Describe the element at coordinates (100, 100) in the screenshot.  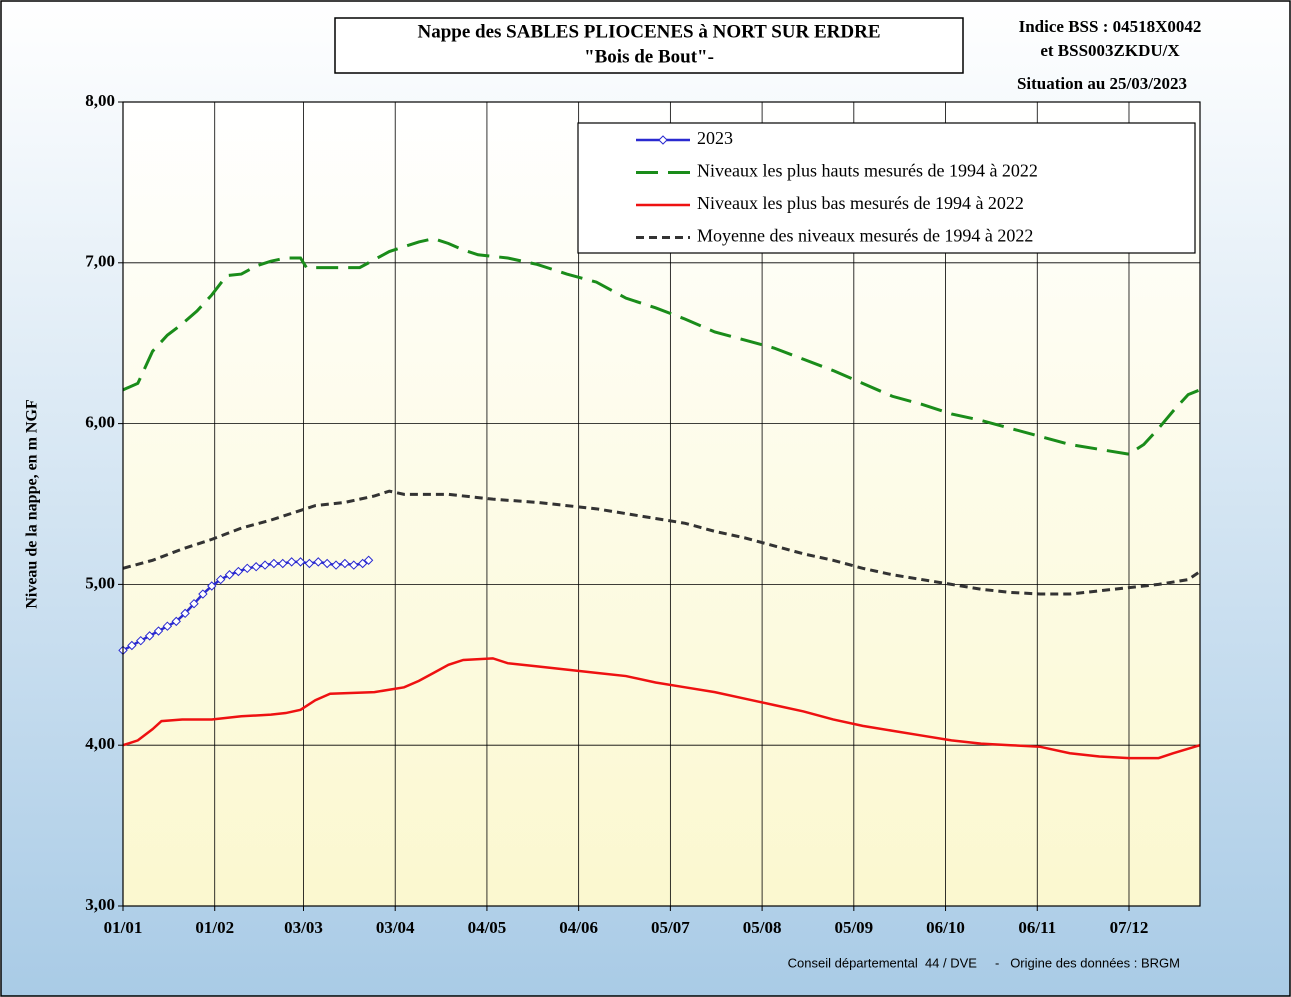
I see `y-tick-label: 8,00` at that location.